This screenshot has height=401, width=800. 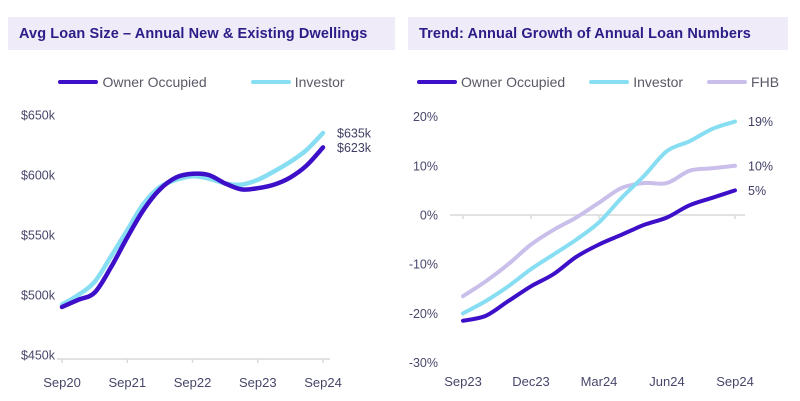 I want to click on right-chart-y-tick-label: -30%, so click(x=423, y=363).